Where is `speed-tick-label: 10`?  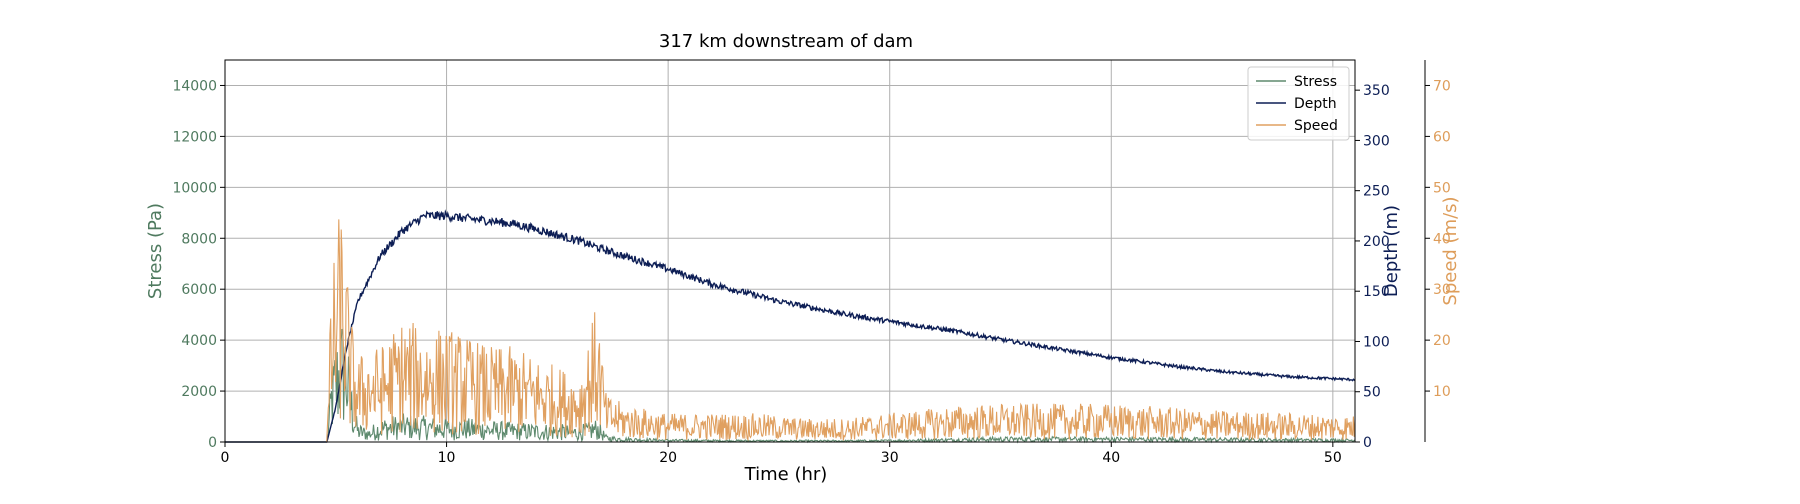
speed-tick-label: 10 is located at coordinates (1442, 392).